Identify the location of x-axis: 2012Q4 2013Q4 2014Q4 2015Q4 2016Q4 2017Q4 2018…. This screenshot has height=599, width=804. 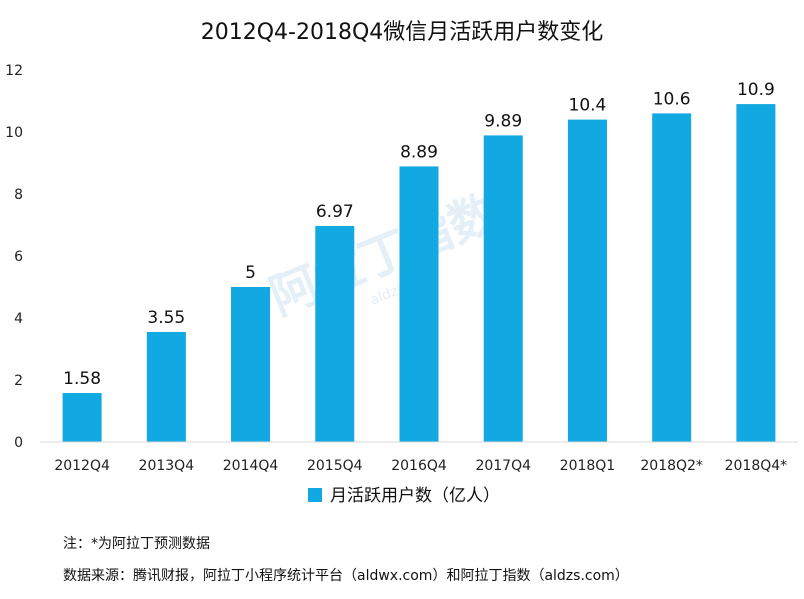
(420, 466).